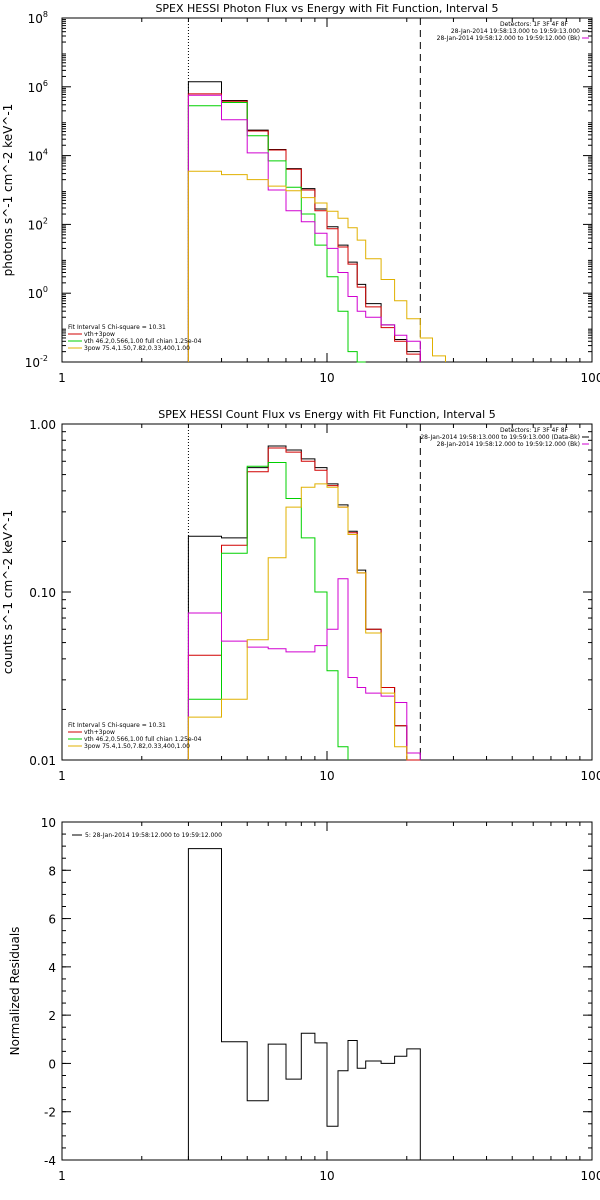 The image size is (600, 1200). I want to click on legend-top-right-line: 28-Jan-2014 19:58:13.000 to 19:59:13.000, so click(515, 31).